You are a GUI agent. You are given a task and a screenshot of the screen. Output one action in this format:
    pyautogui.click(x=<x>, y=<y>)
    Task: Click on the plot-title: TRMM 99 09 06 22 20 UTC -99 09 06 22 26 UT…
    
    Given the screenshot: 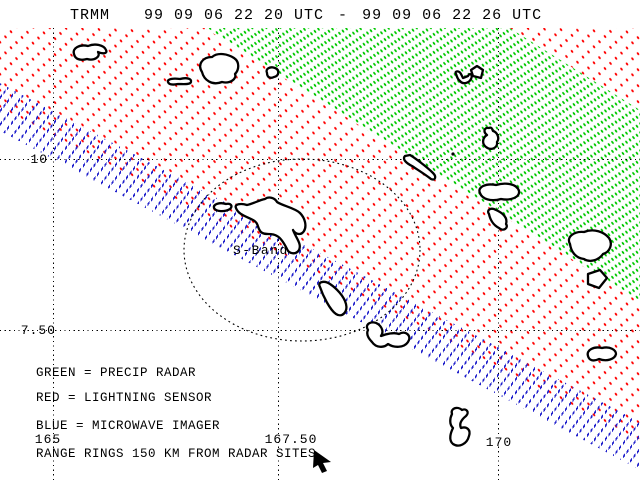 What is the action you would take?
    pyautogui.click(x=306, y=15)
    